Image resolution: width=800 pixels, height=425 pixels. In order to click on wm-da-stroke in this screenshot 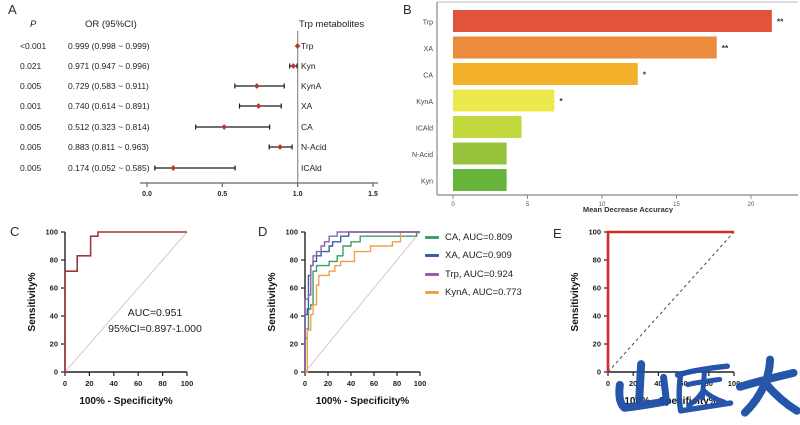, I will do `click(780, 397)`.